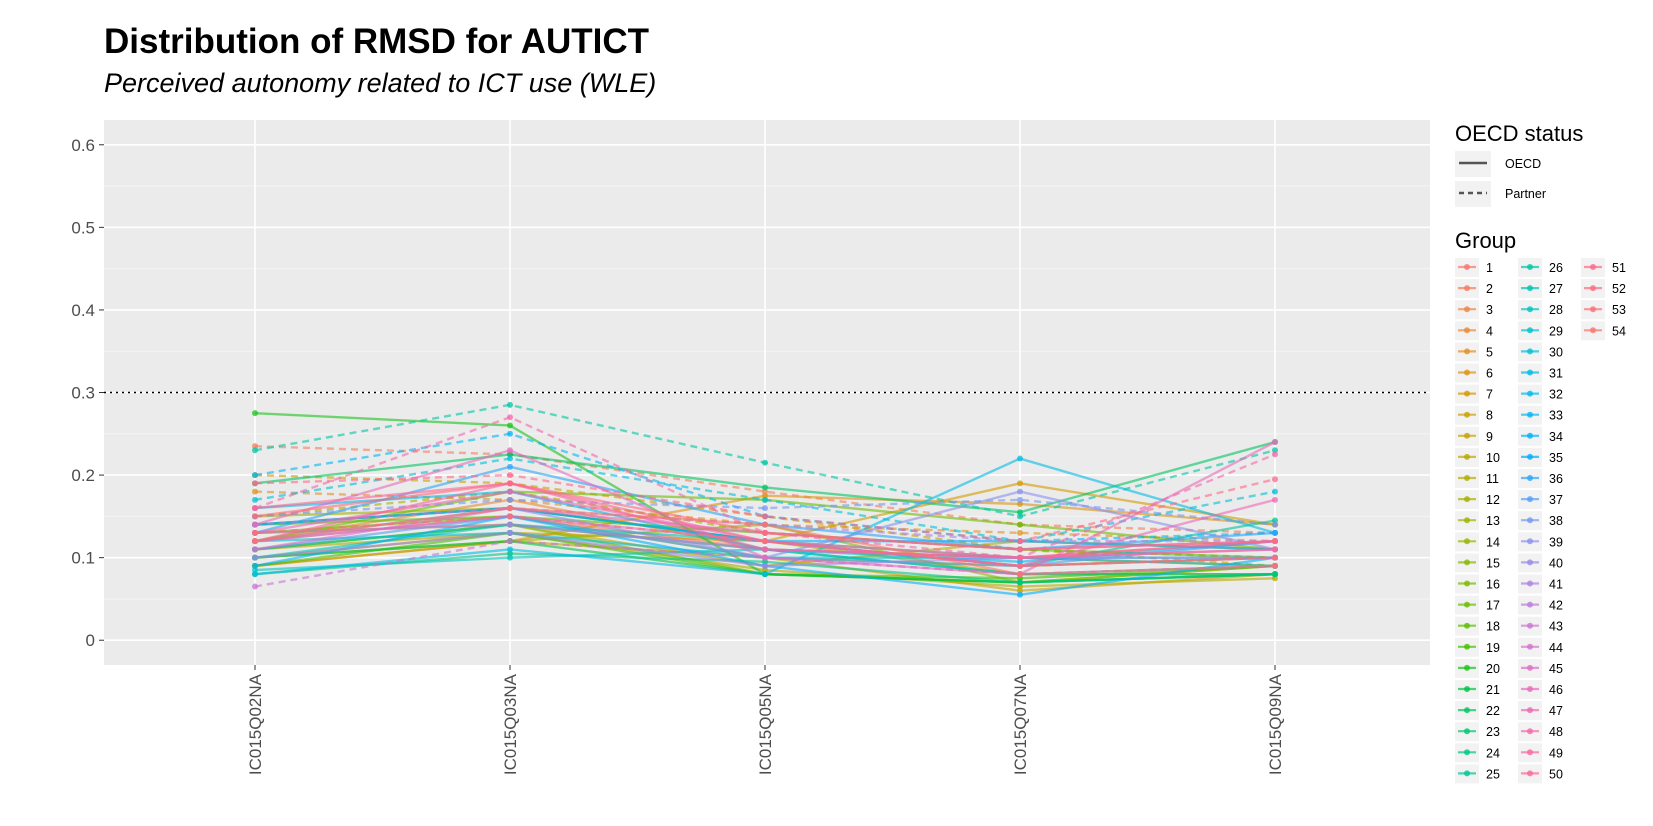  I want to click on legend-label-group: 52, so click(1619, 289).